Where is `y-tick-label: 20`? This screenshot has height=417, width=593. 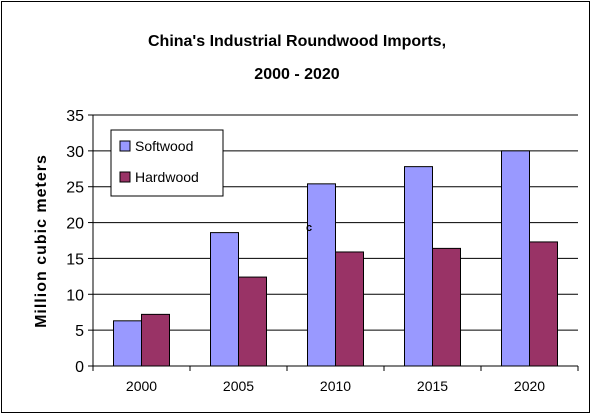 y-tick-label: 20 is located at coordinates (75, 224).